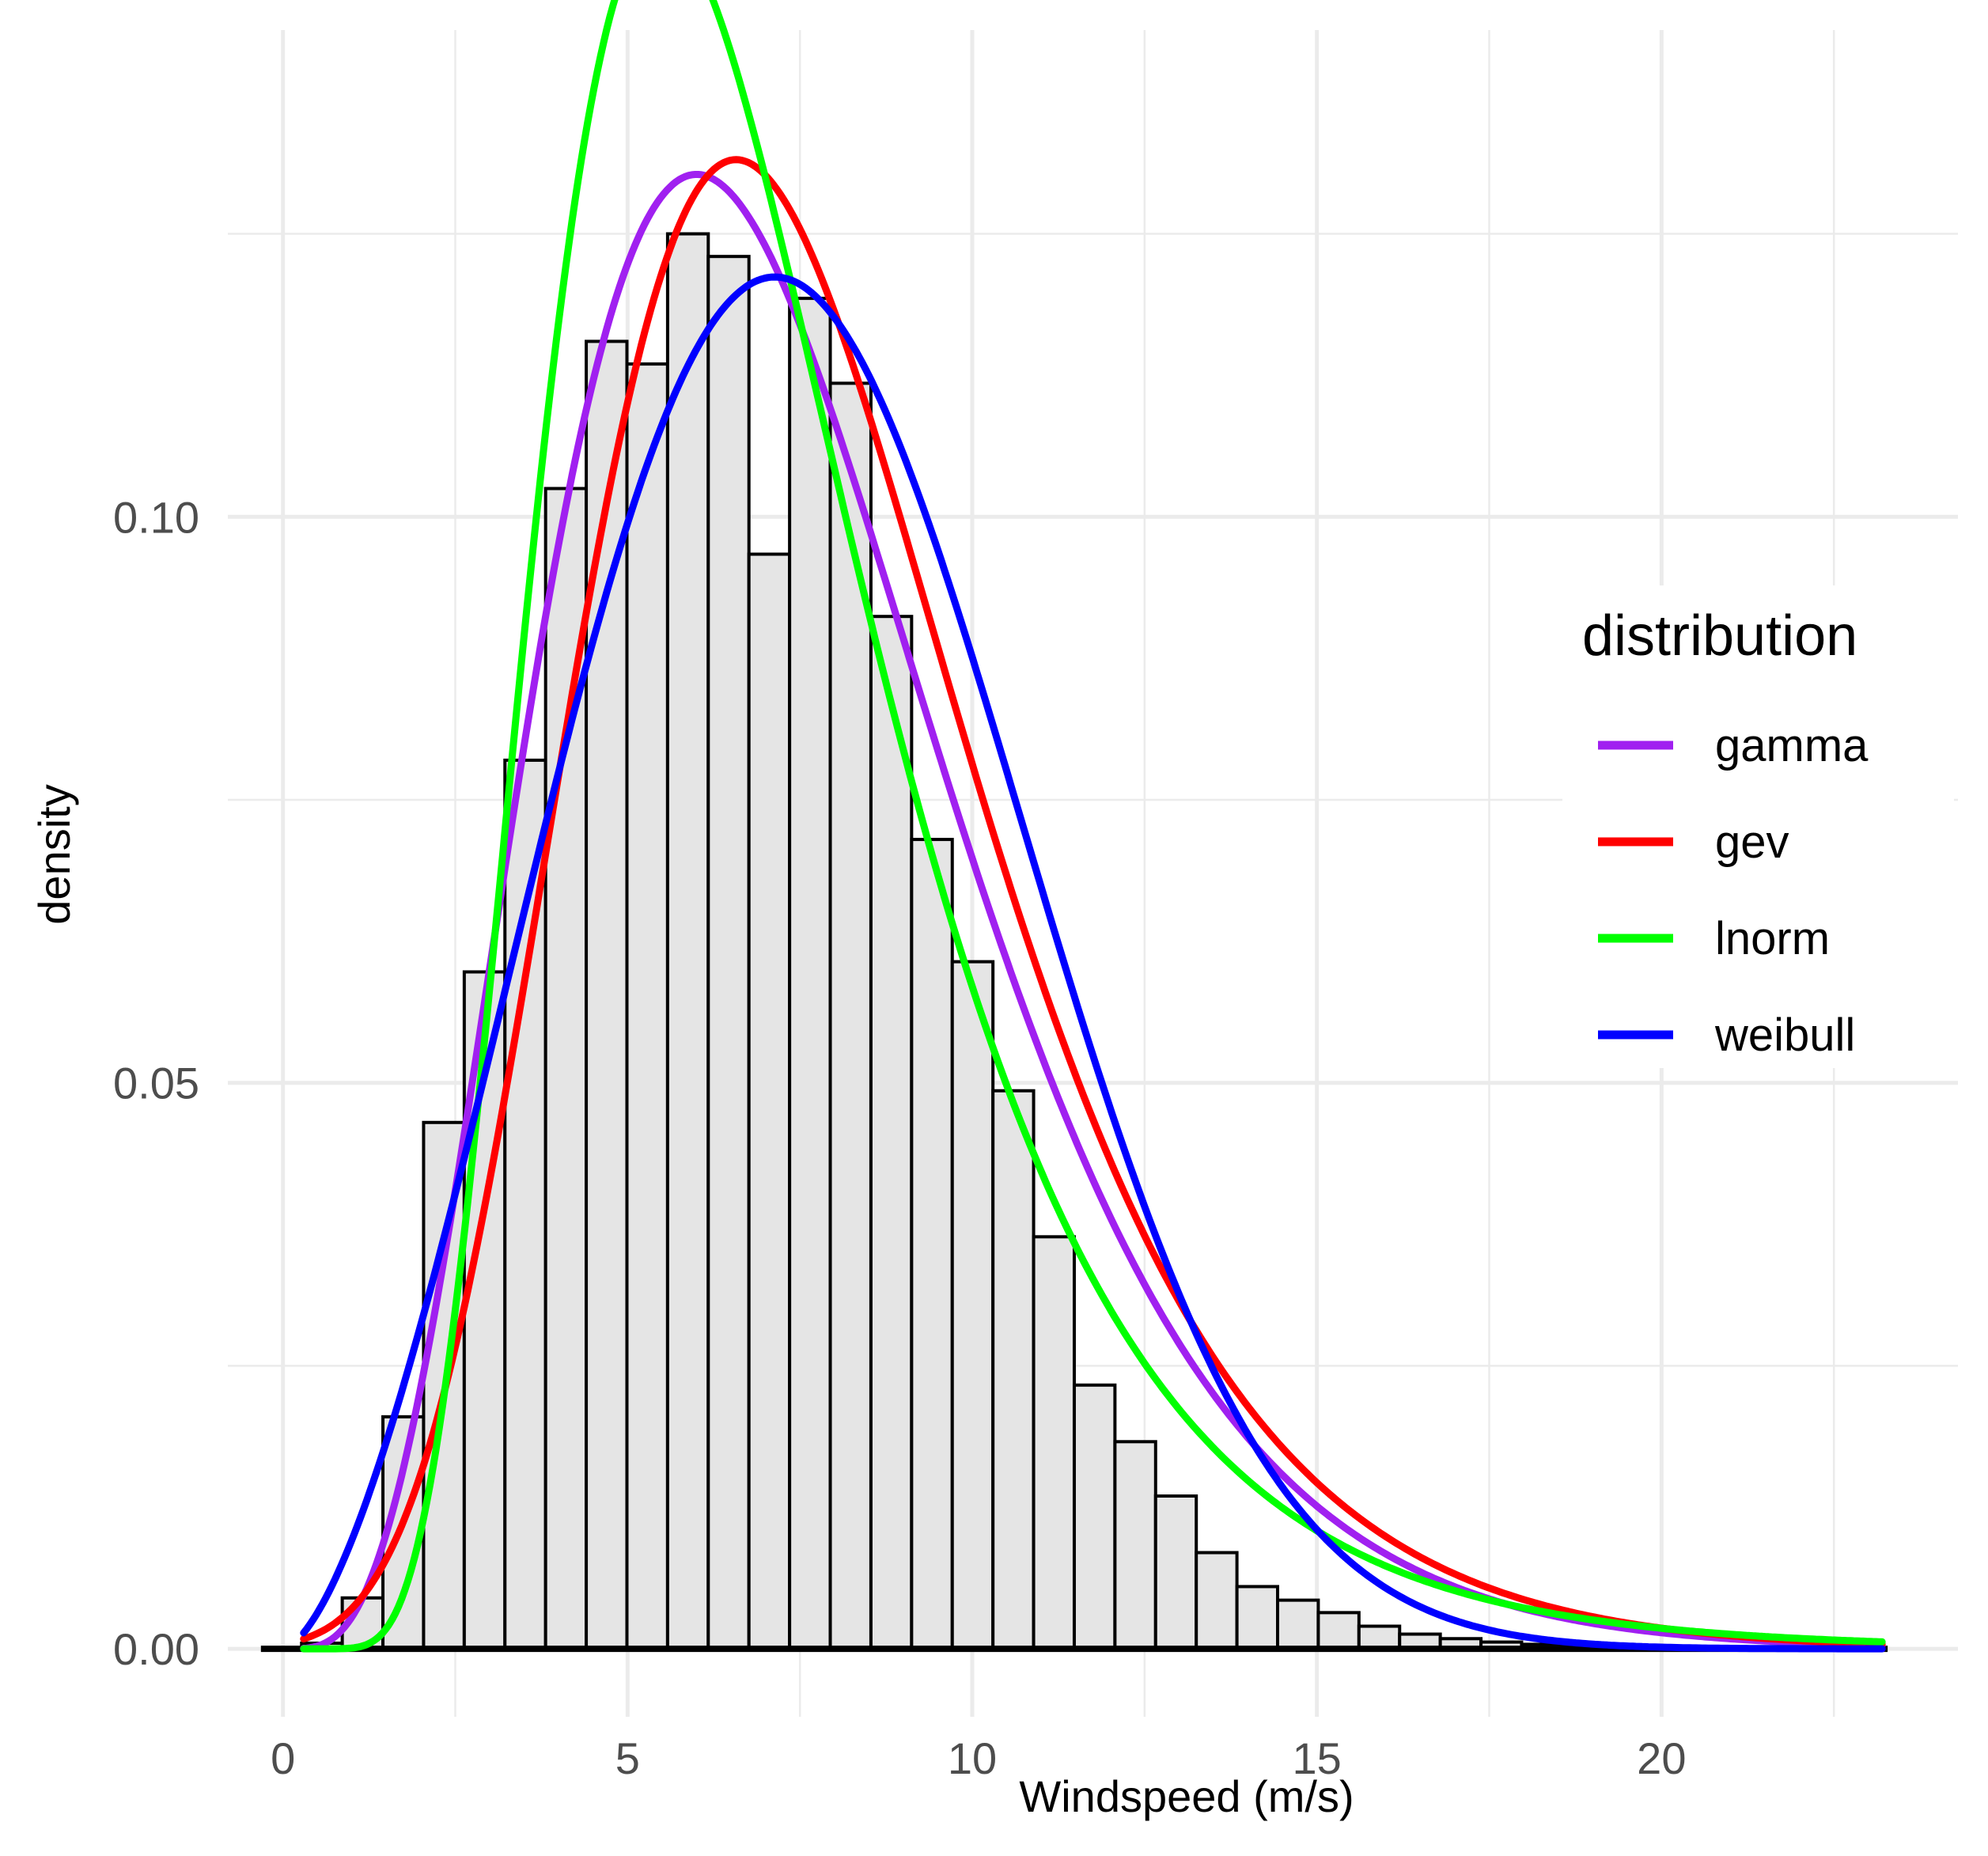 This screenshot has height=1856, width=1988. I want to click on y-axis-title: density, so click(54, 854).